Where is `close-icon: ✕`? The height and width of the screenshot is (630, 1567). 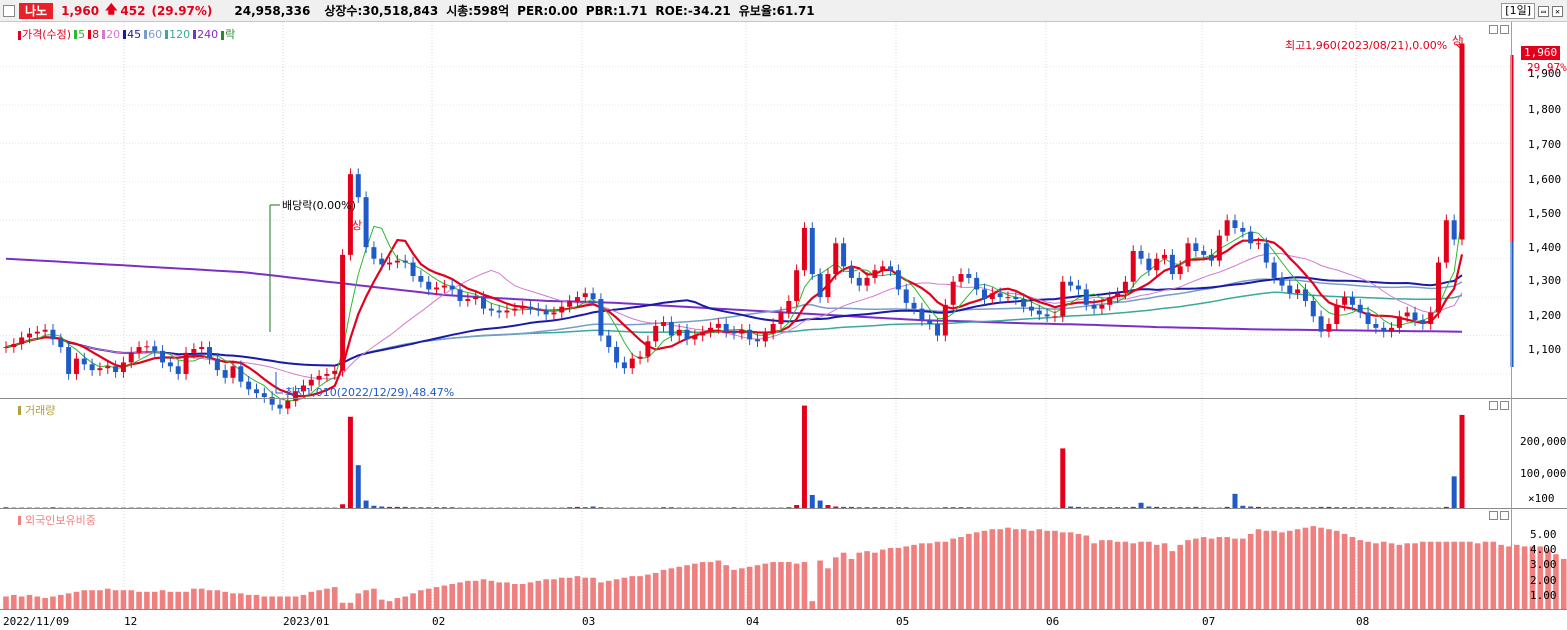 close-icon: ✕ is located at coordinates (1557, 11).